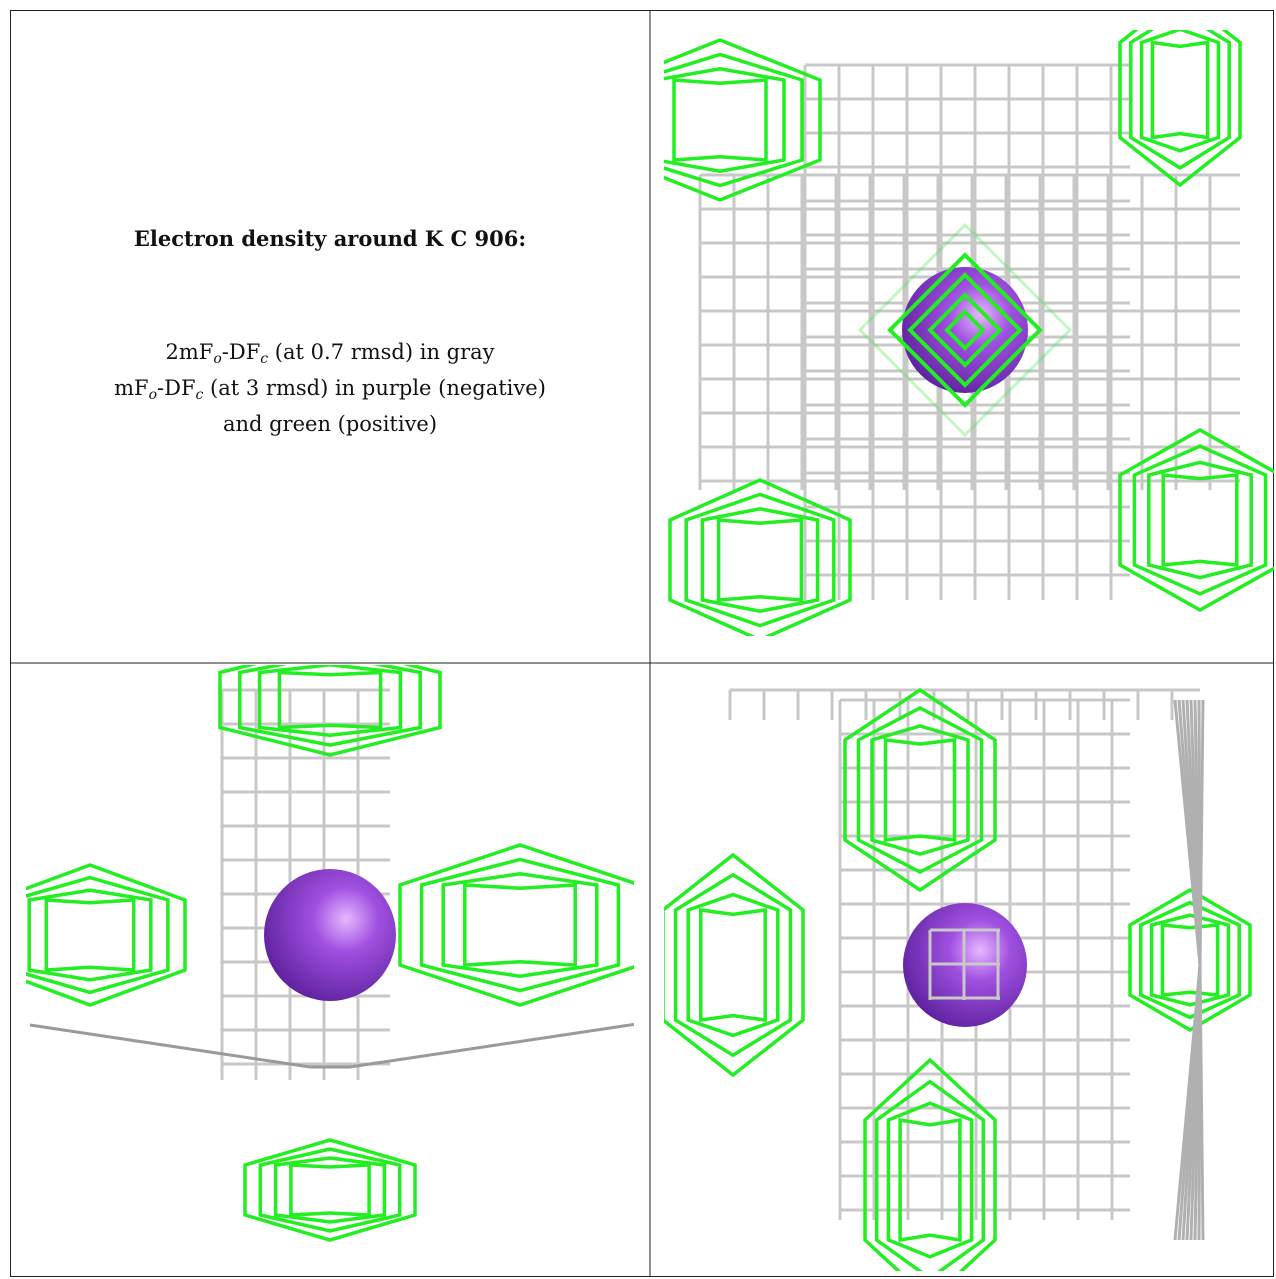 The height and width of the screenshot is (1279, 1276). I want to click on caption-line: and green (positive), so click(330, 424).